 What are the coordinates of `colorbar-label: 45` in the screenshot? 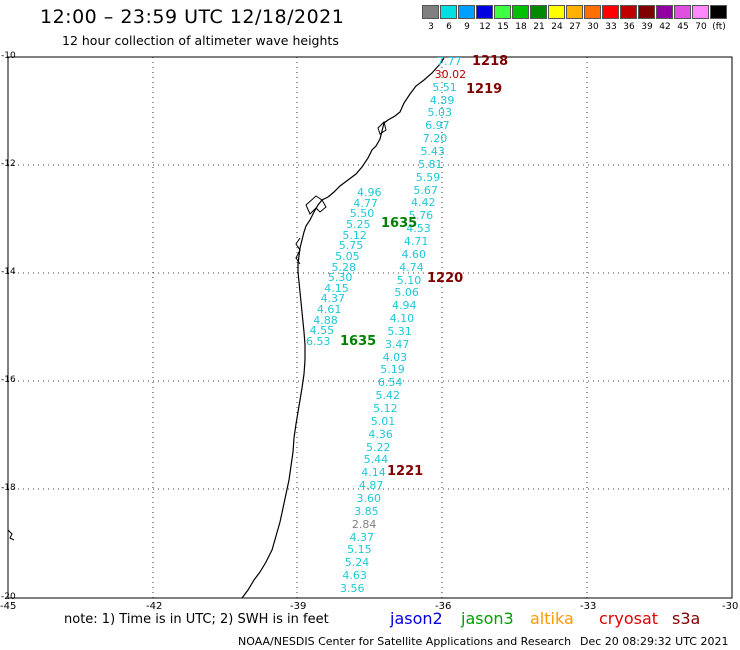 It's located at (683, 27).